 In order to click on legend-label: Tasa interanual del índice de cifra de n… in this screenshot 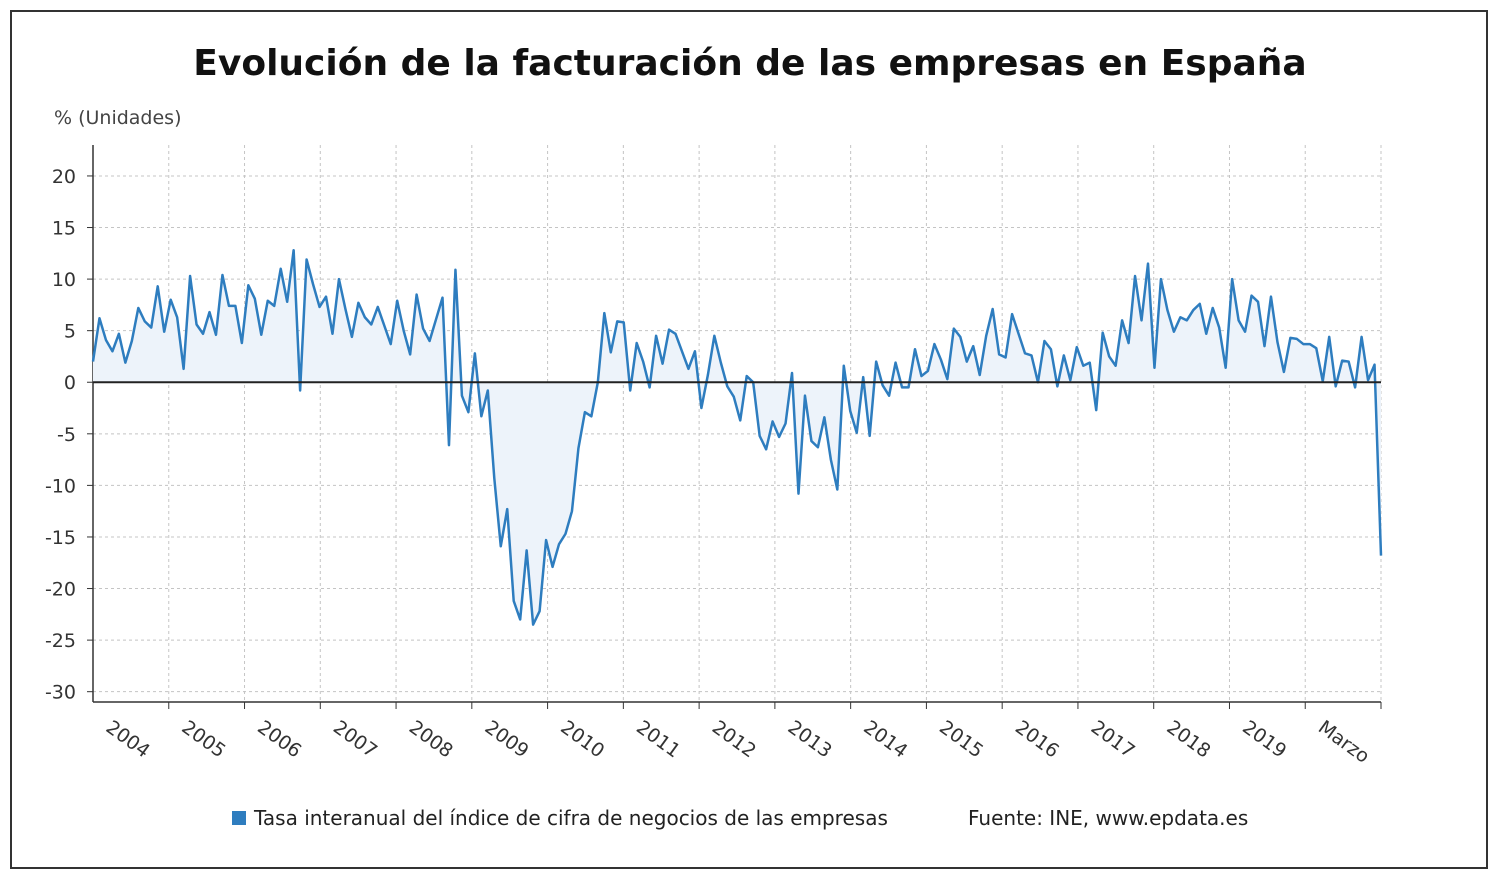, I will do `click(570, 818)`.